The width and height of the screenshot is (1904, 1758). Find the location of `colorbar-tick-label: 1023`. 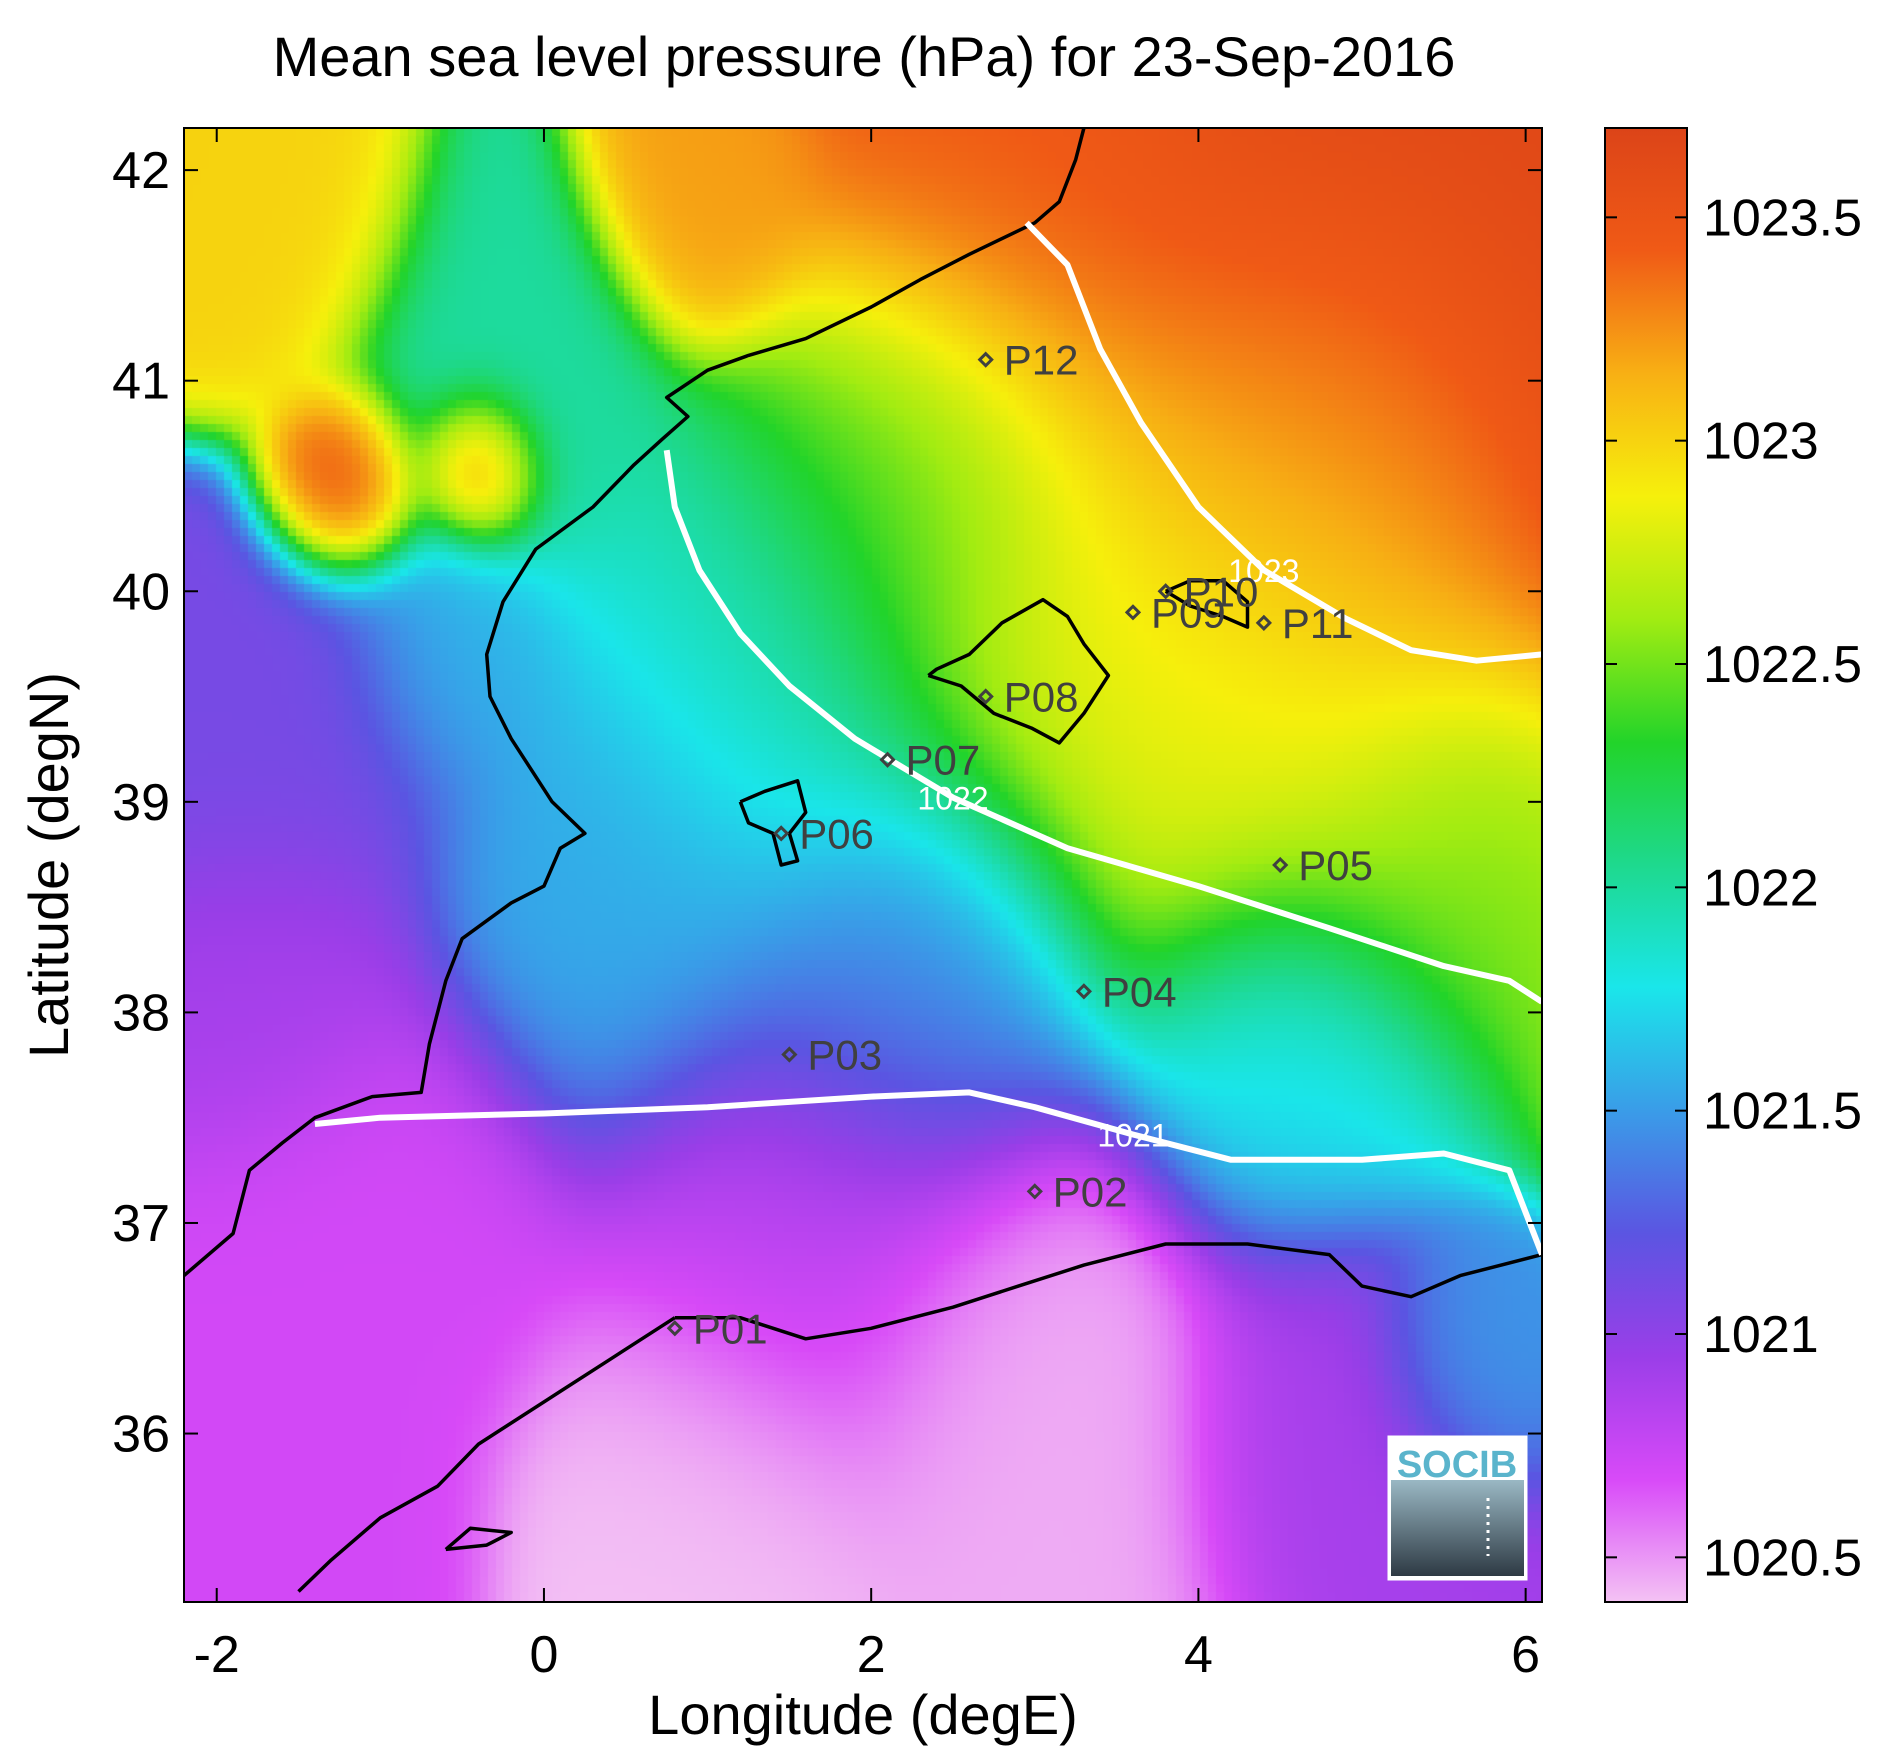

colorbar-tick-label: 1023 is located at coordinates (1761, 442).